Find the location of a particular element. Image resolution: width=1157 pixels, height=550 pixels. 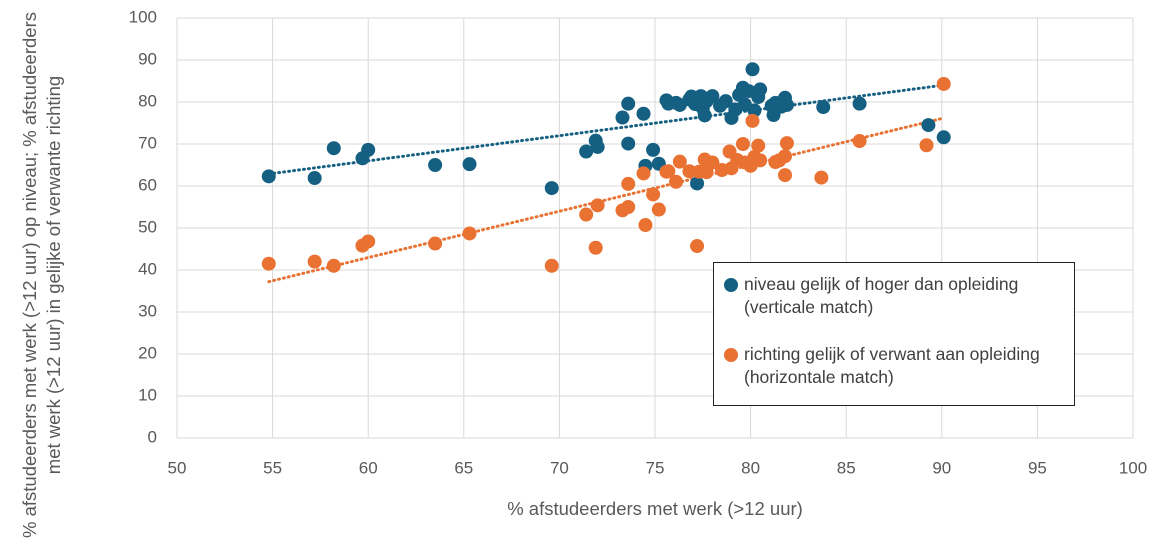

y-tick-label: 60 is located at coordinates (147, 184).